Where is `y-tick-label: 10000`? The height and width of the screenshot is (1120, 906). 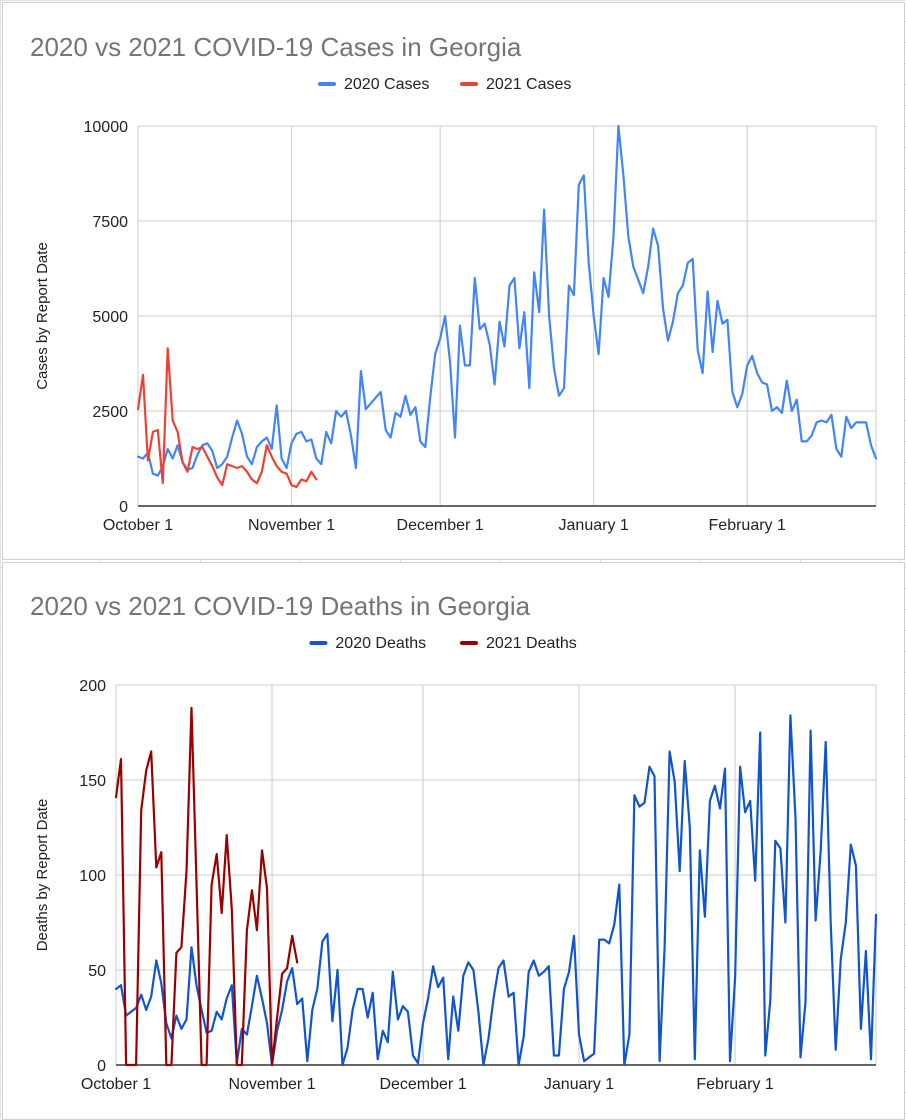 y-tick-label: 10000 is located at coordinates (106, 127).